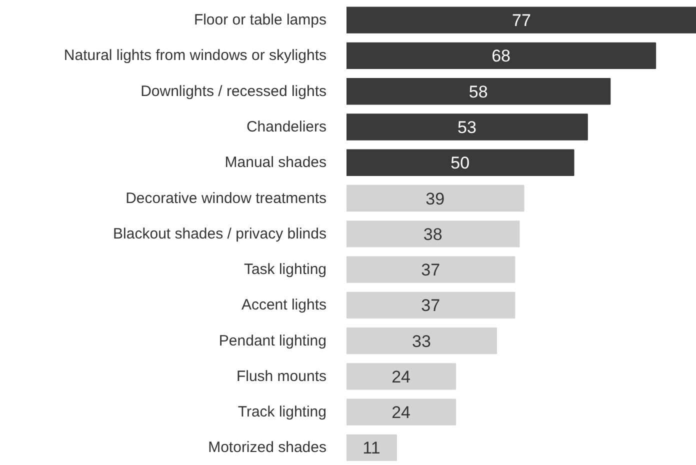 The image size is (696, 465). What do you see at coordinates (284, 305) in the screenshot?
I see `y-tick-label: Accent lights` at bounding box center [284, 305].